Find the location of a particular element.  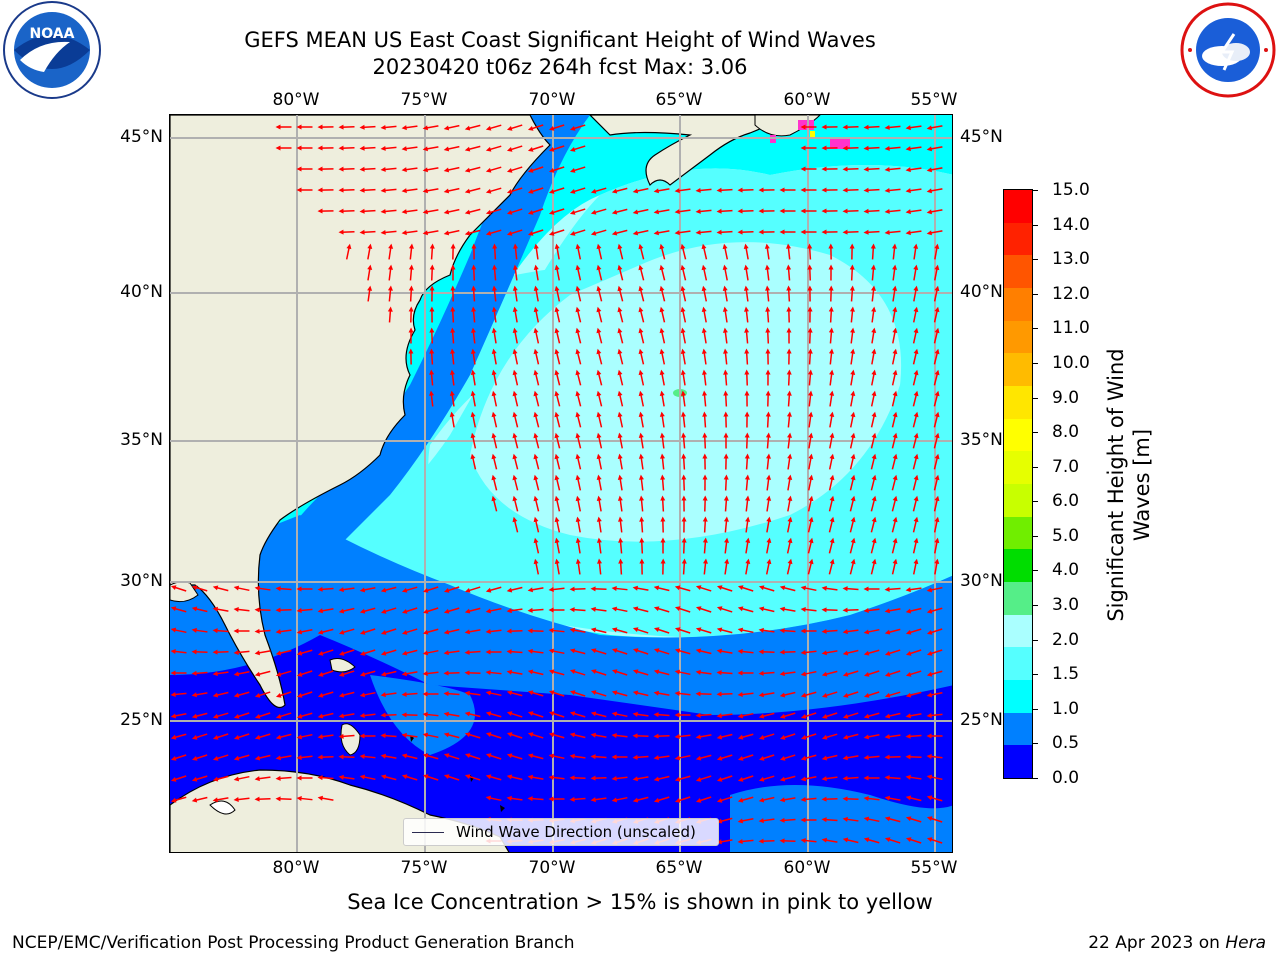

colorbar-segment is located at coordinates (1018, 533).